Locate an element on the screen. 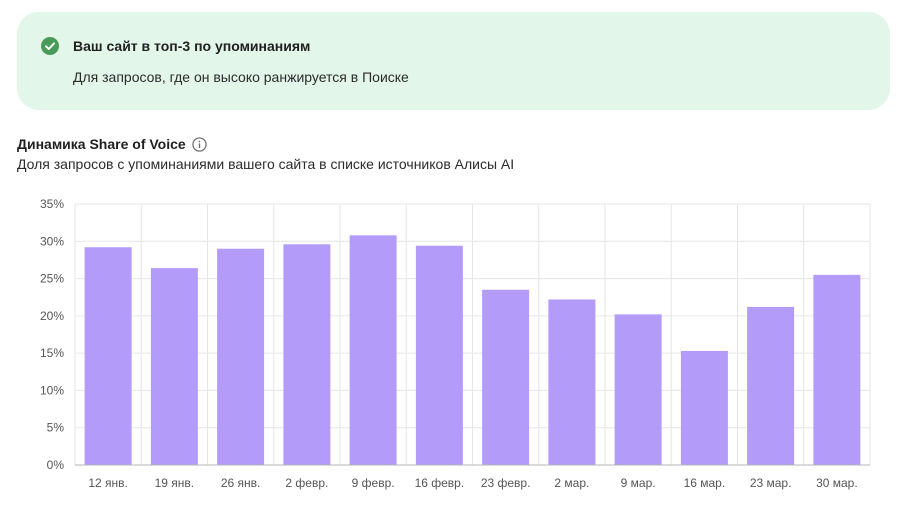 This screenshot has width=904, height=517. x-tick-label: 19 янв. is located at coordinates (175, 483).